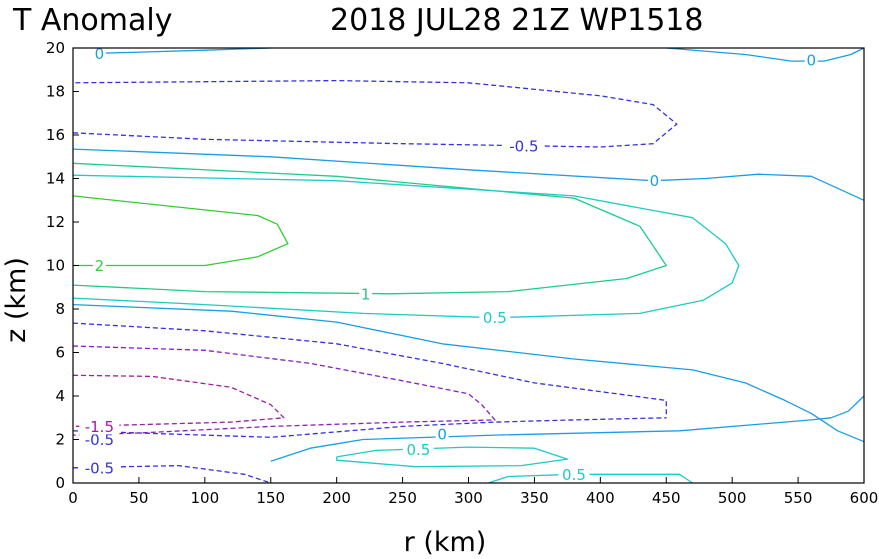 The image size is (879, 559). I want to click on x-tick-label: 550, so click(798, 498).